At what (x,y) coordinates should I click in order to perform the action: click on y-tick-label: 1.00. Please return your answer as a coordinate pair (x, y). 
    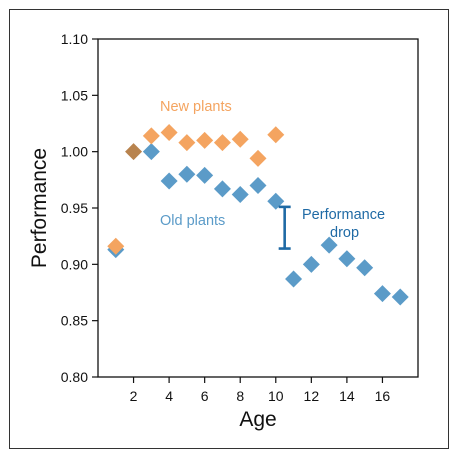
    Looking at the image, I should click on (74, 152).